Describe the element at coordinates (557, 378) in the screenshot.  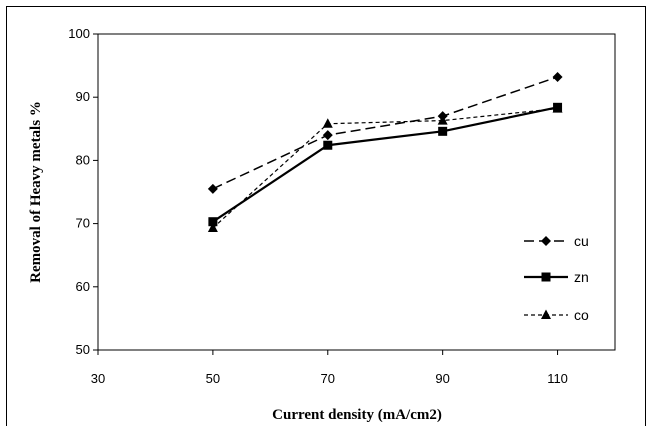
I see `x-tick-label: 110` at that location.